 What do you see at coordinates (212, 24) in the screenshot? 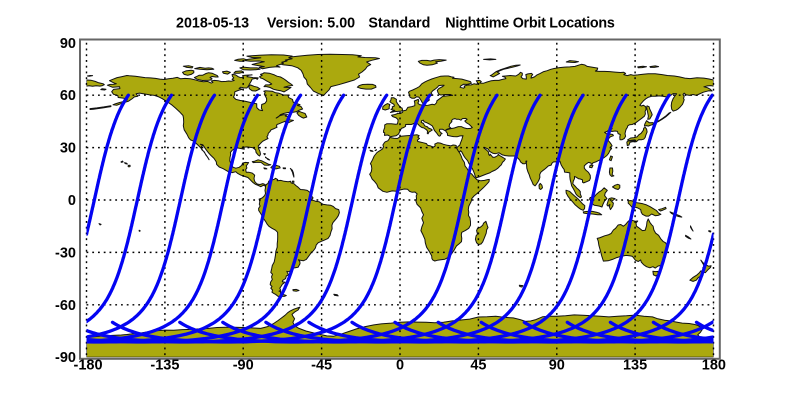
I see `svg-text: 2018-05-13` at bounding box center [212, 24].